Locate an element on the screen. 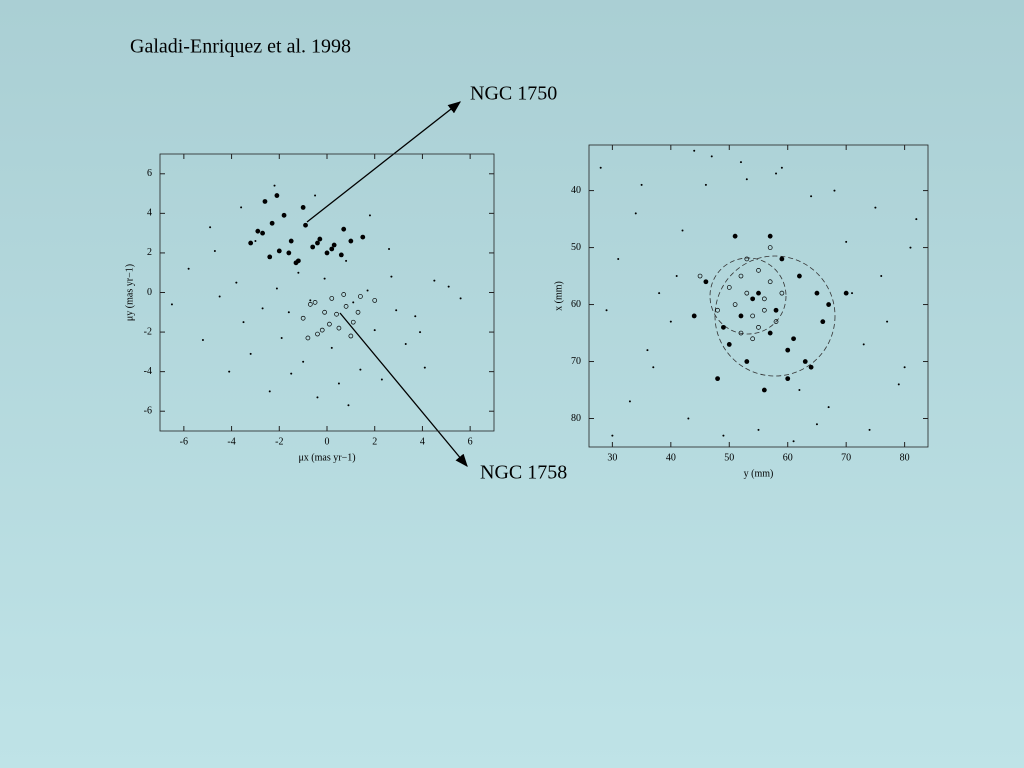 The width and height of the screenshot is (1024, 768). y-tick-label: 2 is located at coordinates (149, 252).